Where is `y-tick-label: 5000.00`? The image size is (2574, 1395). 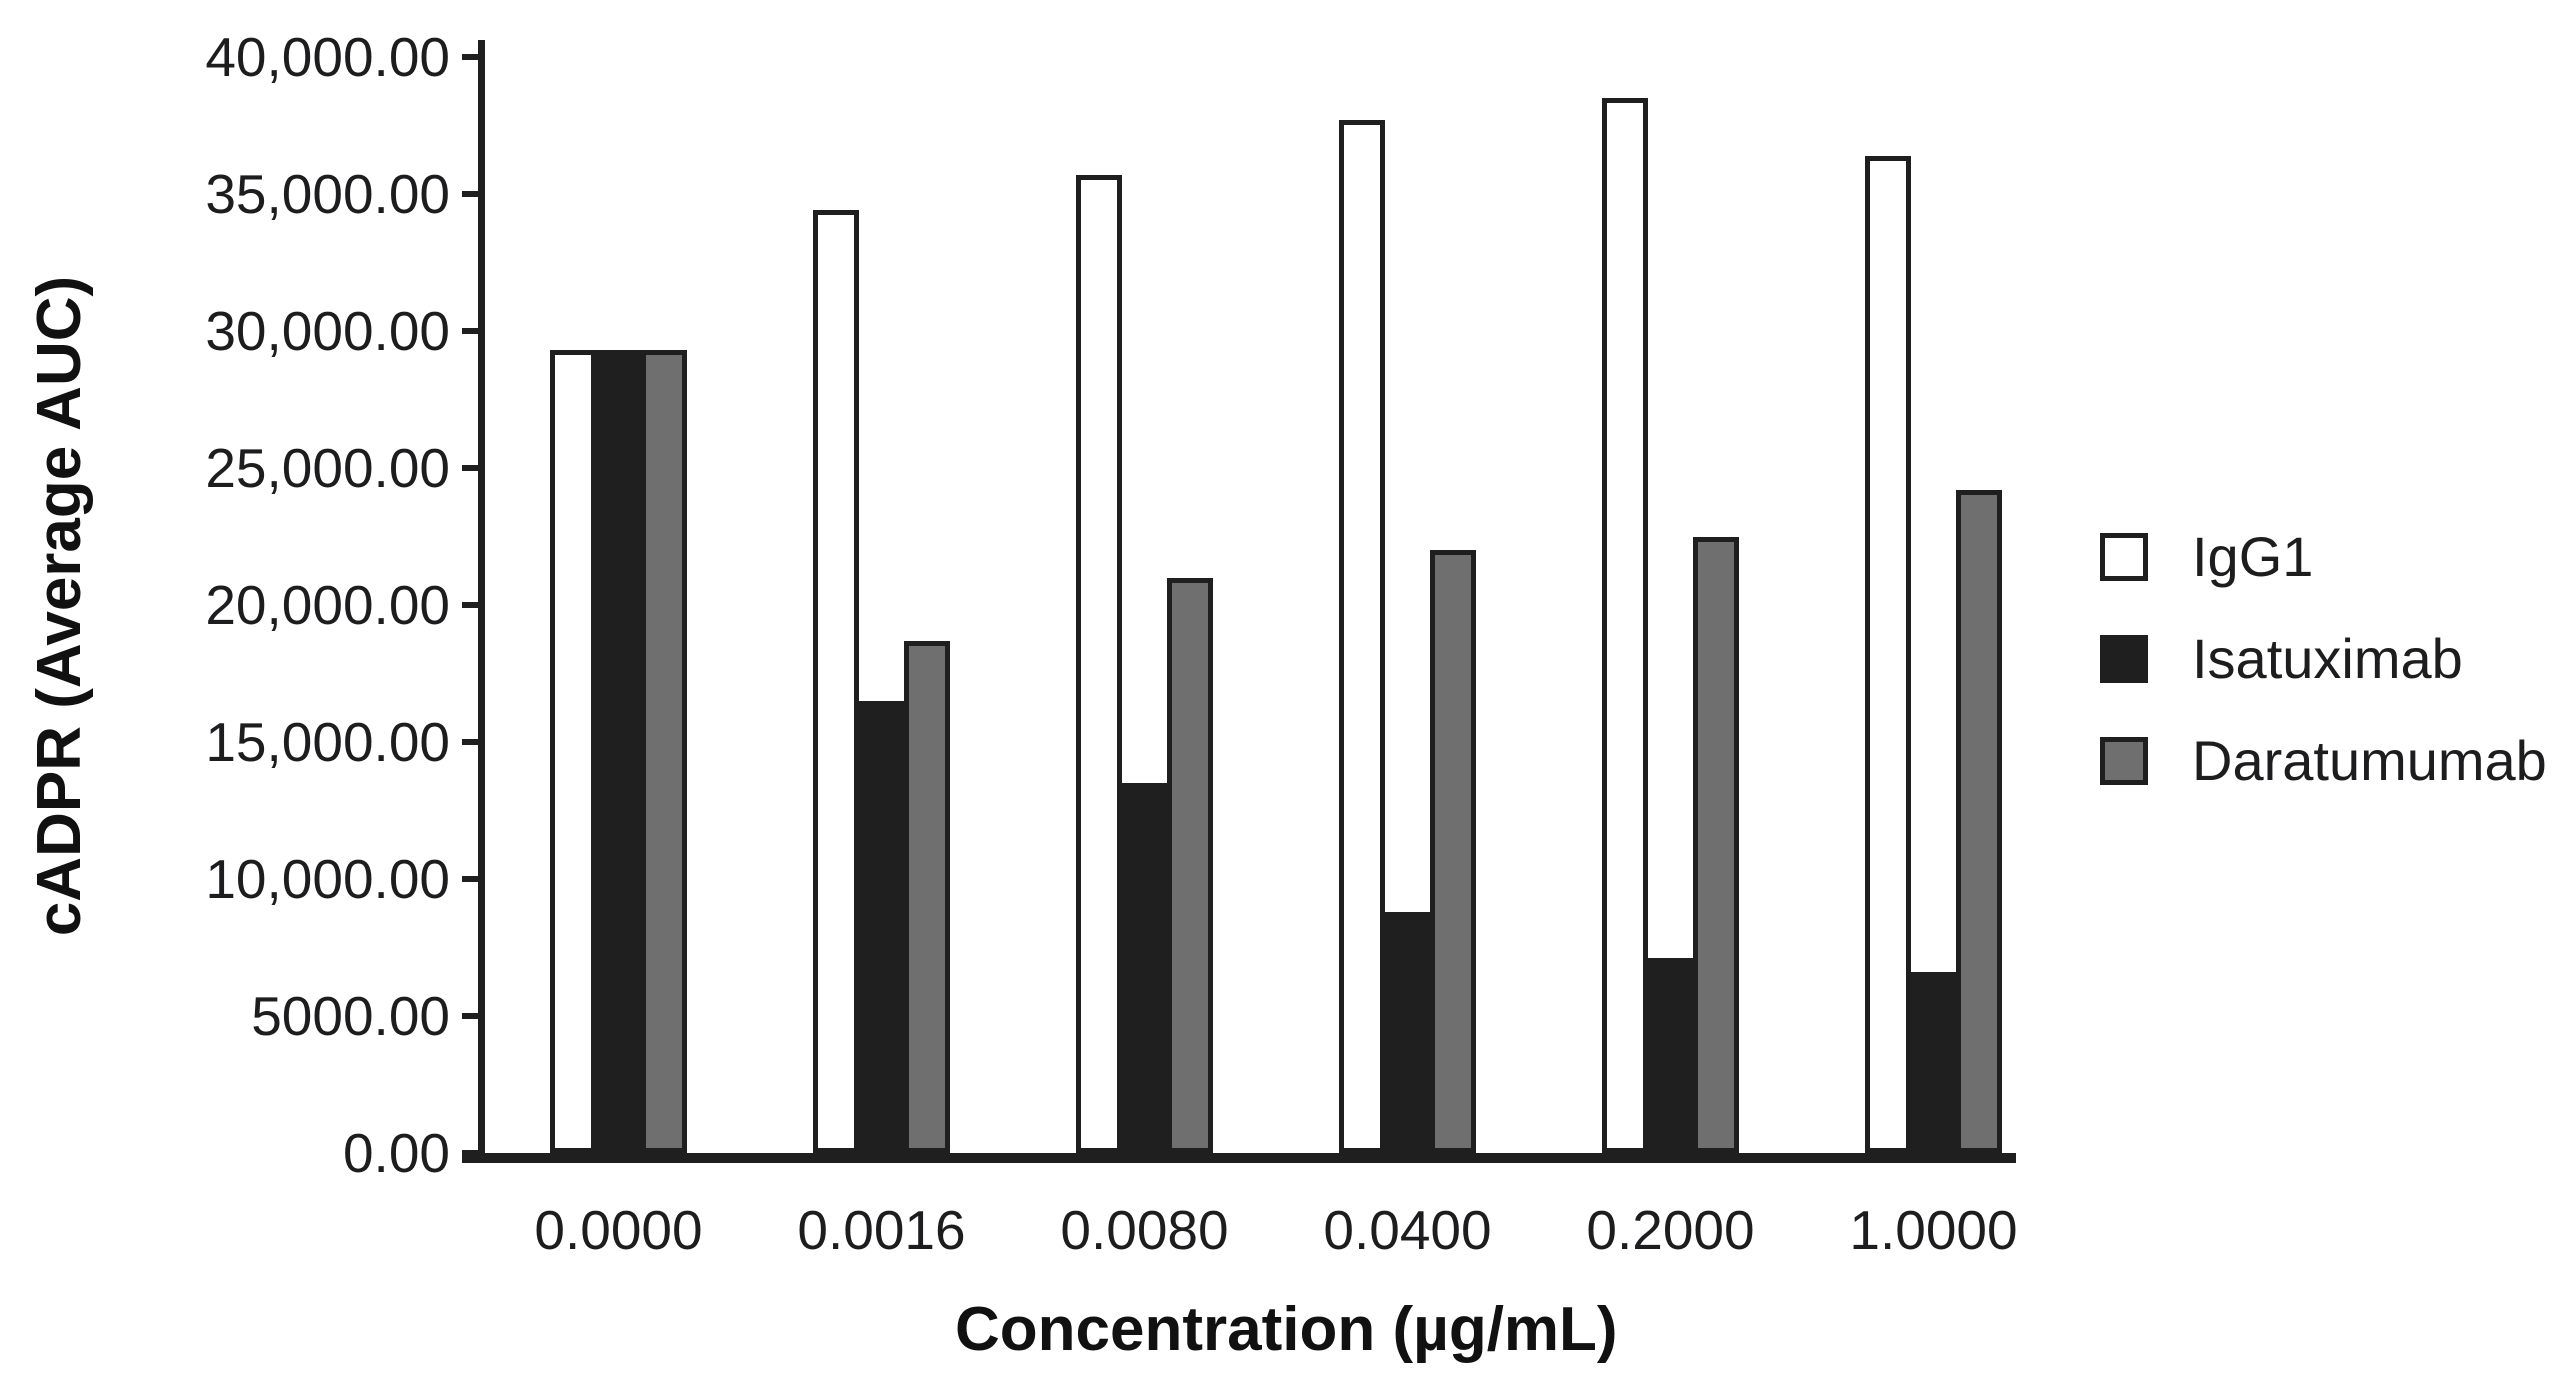 y-tick-label: 5000.00 is located at coordinates (350, 1016).